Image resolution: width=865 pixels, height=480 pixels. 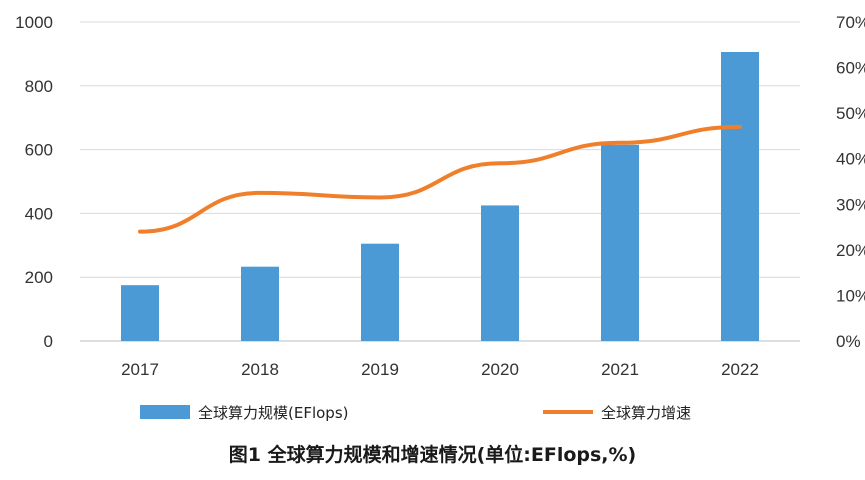 I want to click on y-left-tick-label: 400, so click(x=39, y=213).